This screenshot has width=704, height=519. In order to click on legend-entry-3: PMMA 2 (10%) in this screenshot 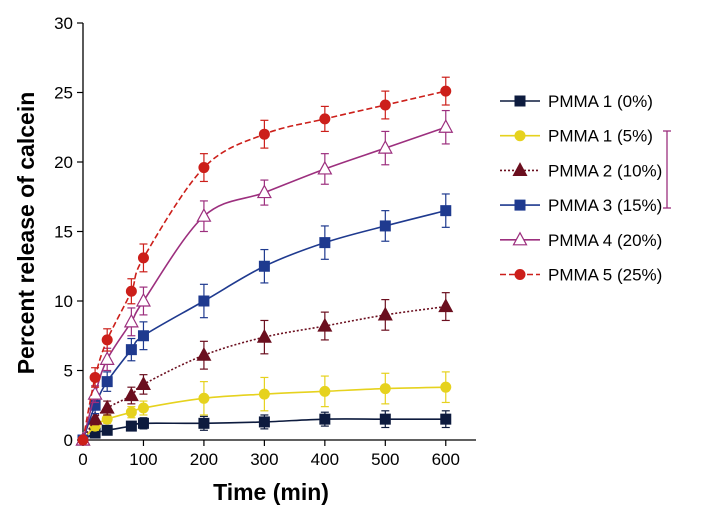, I will do `click(581, 170)`.